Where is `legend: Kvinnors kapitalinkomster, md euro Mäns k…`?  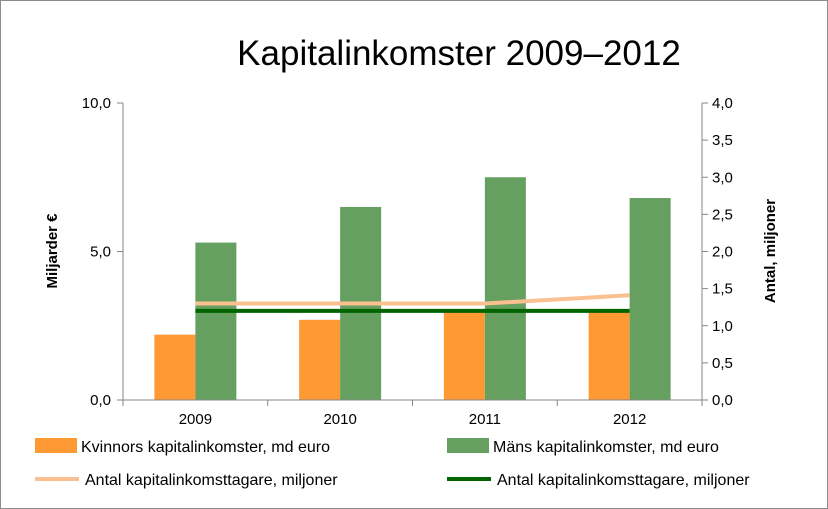 legend: Kvinnors kapitalinkomster, md euro Mäns k… is located at coordinates (392, 463).